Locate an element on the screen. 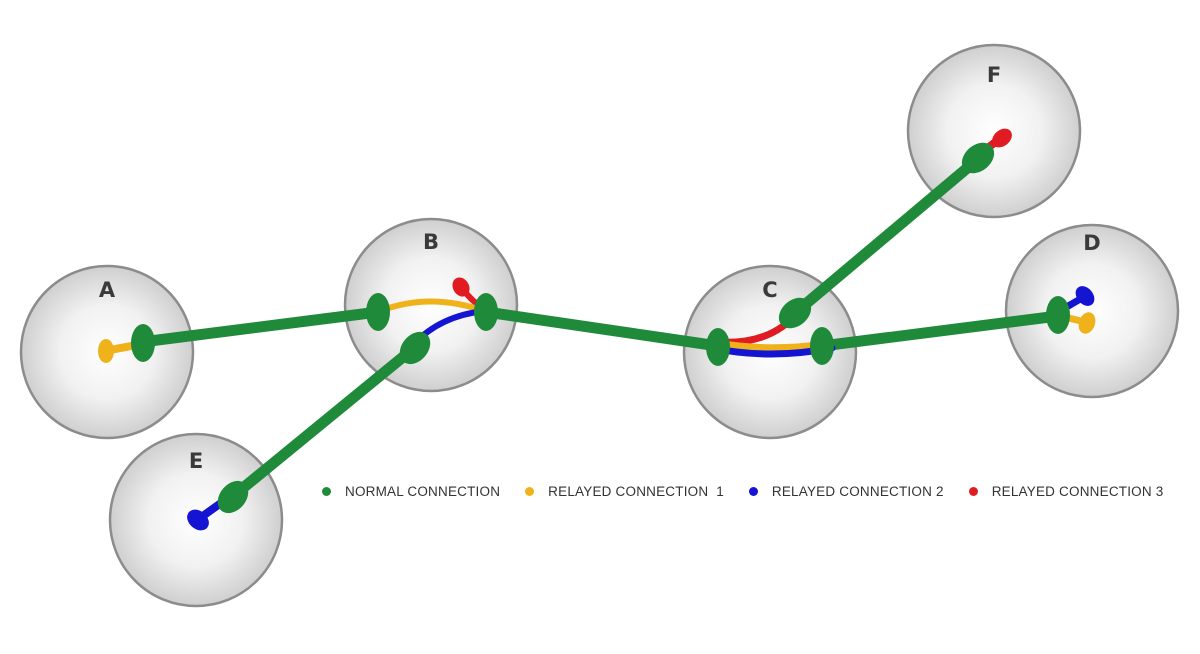  relay1-inside-b is located at coordinates (432, 306).